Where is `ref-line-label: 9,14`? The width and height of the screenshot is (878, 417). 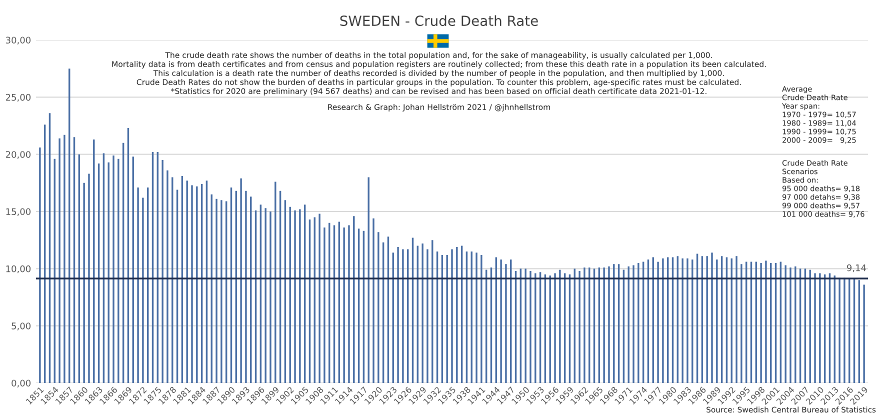 ref-line-label: 9,14 is located at coordinates (856, 268).